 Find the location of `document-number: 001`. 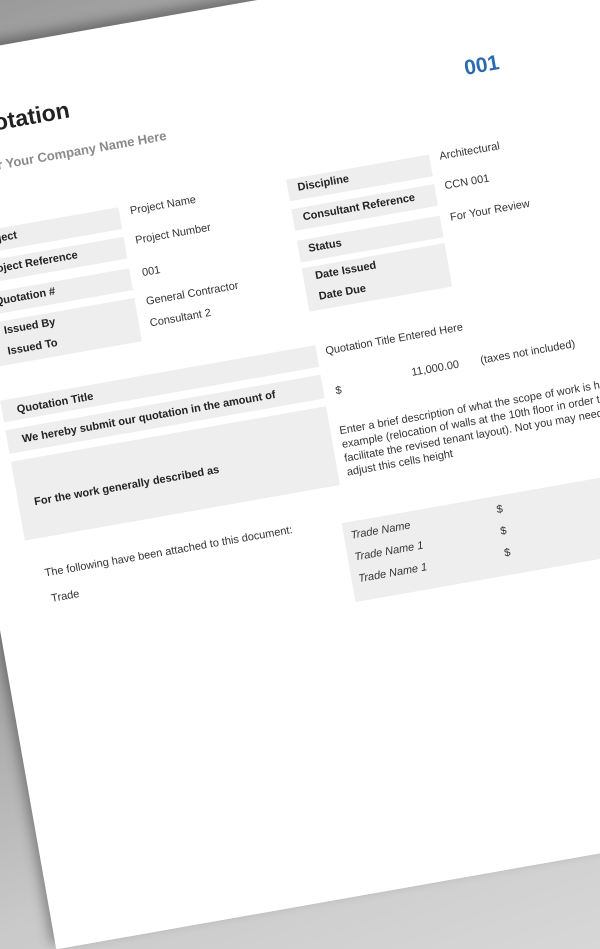

document-number: 001 is located at coordinates (482, 65).